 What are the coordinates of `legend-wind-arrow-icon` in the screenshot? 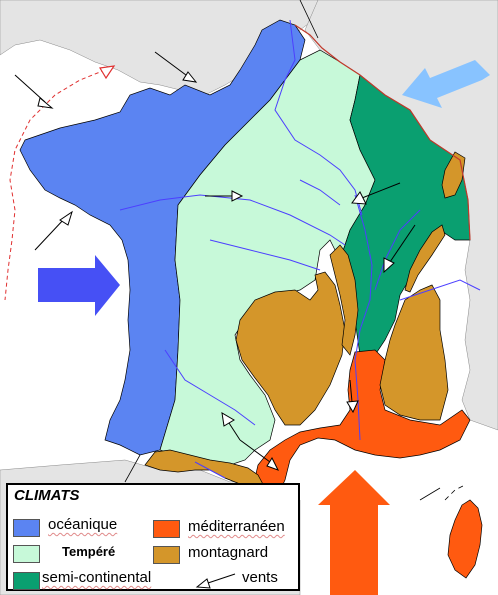 It's located at (215, 581).